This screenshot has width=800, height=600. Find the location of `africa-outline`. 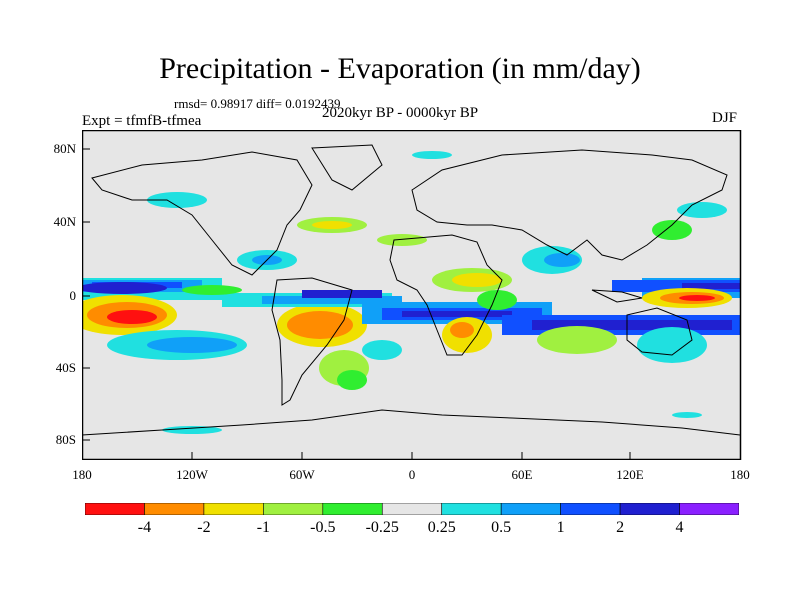

africa-outline is located at coordinates (446, 295).